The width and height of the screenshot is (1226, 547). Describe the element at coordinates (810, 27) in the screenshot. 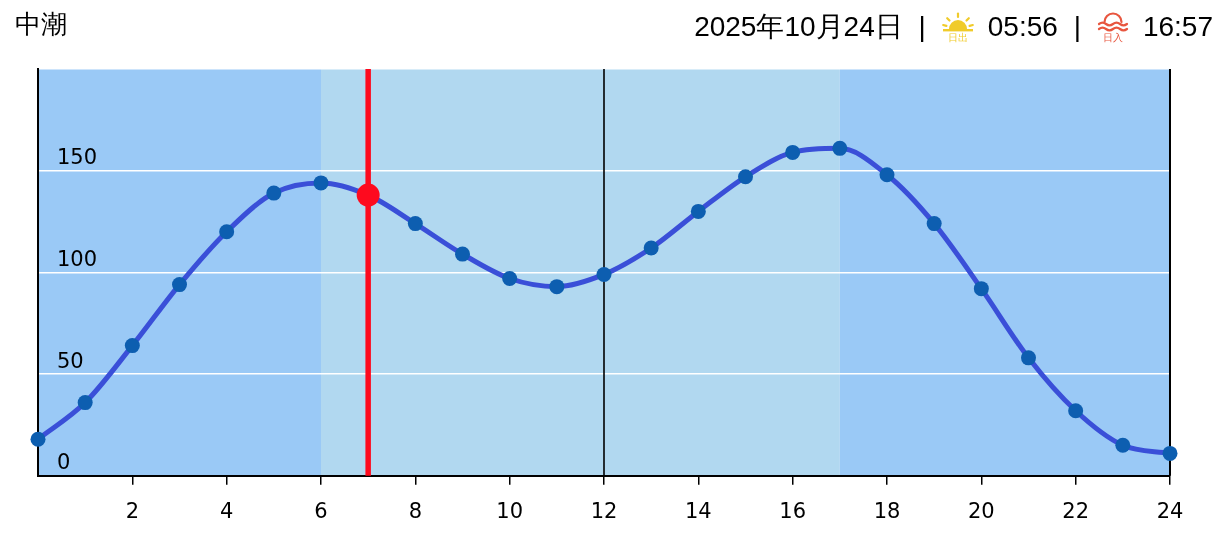

I see `text: 2025年10月24日 |` at that location.